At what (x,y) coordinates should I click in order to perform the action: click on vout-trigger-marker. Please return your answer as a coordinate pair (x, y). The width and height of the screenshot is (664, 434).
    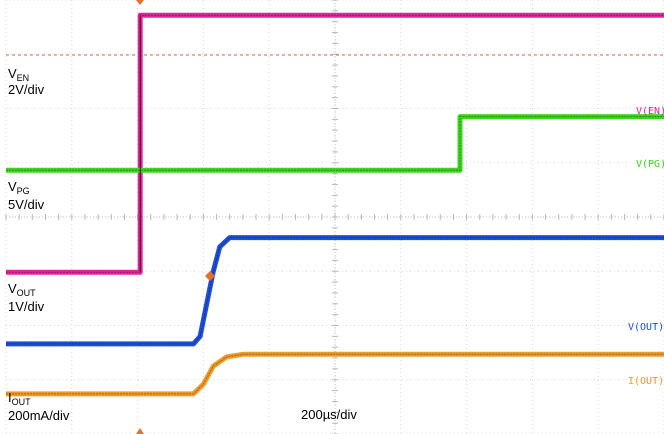
    Looking at the image, I should click on (210, 276).